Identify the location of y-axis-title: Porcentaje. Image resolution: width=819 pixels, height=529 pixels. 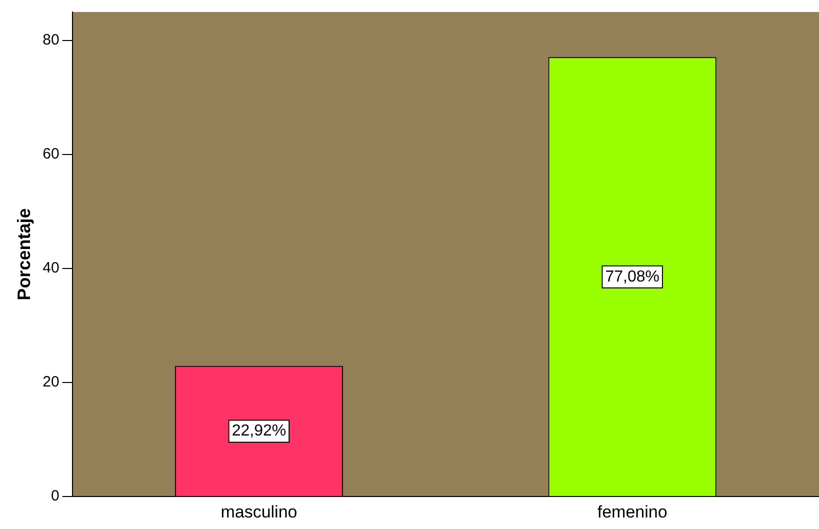
(24, 254).